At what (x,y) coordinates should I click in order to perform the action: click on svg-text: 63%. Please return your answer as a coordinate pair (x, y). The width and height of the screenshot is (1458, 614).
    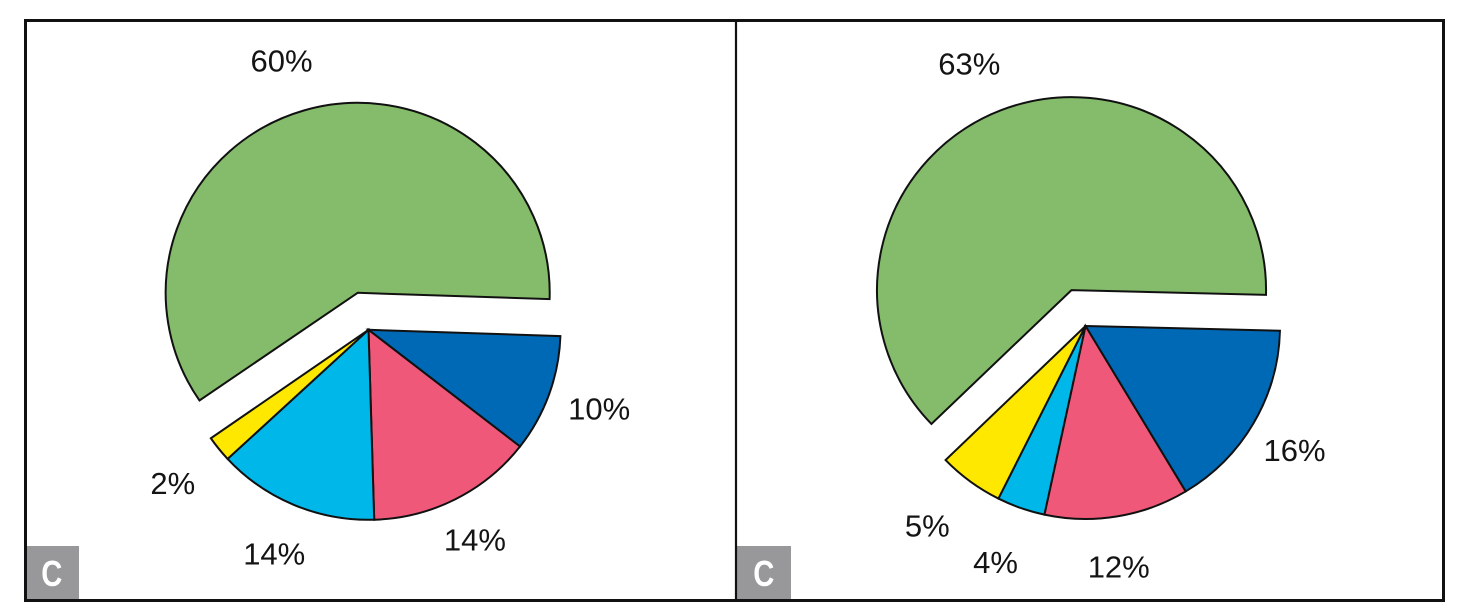
    Looking at the image, I should click on (969, 63).